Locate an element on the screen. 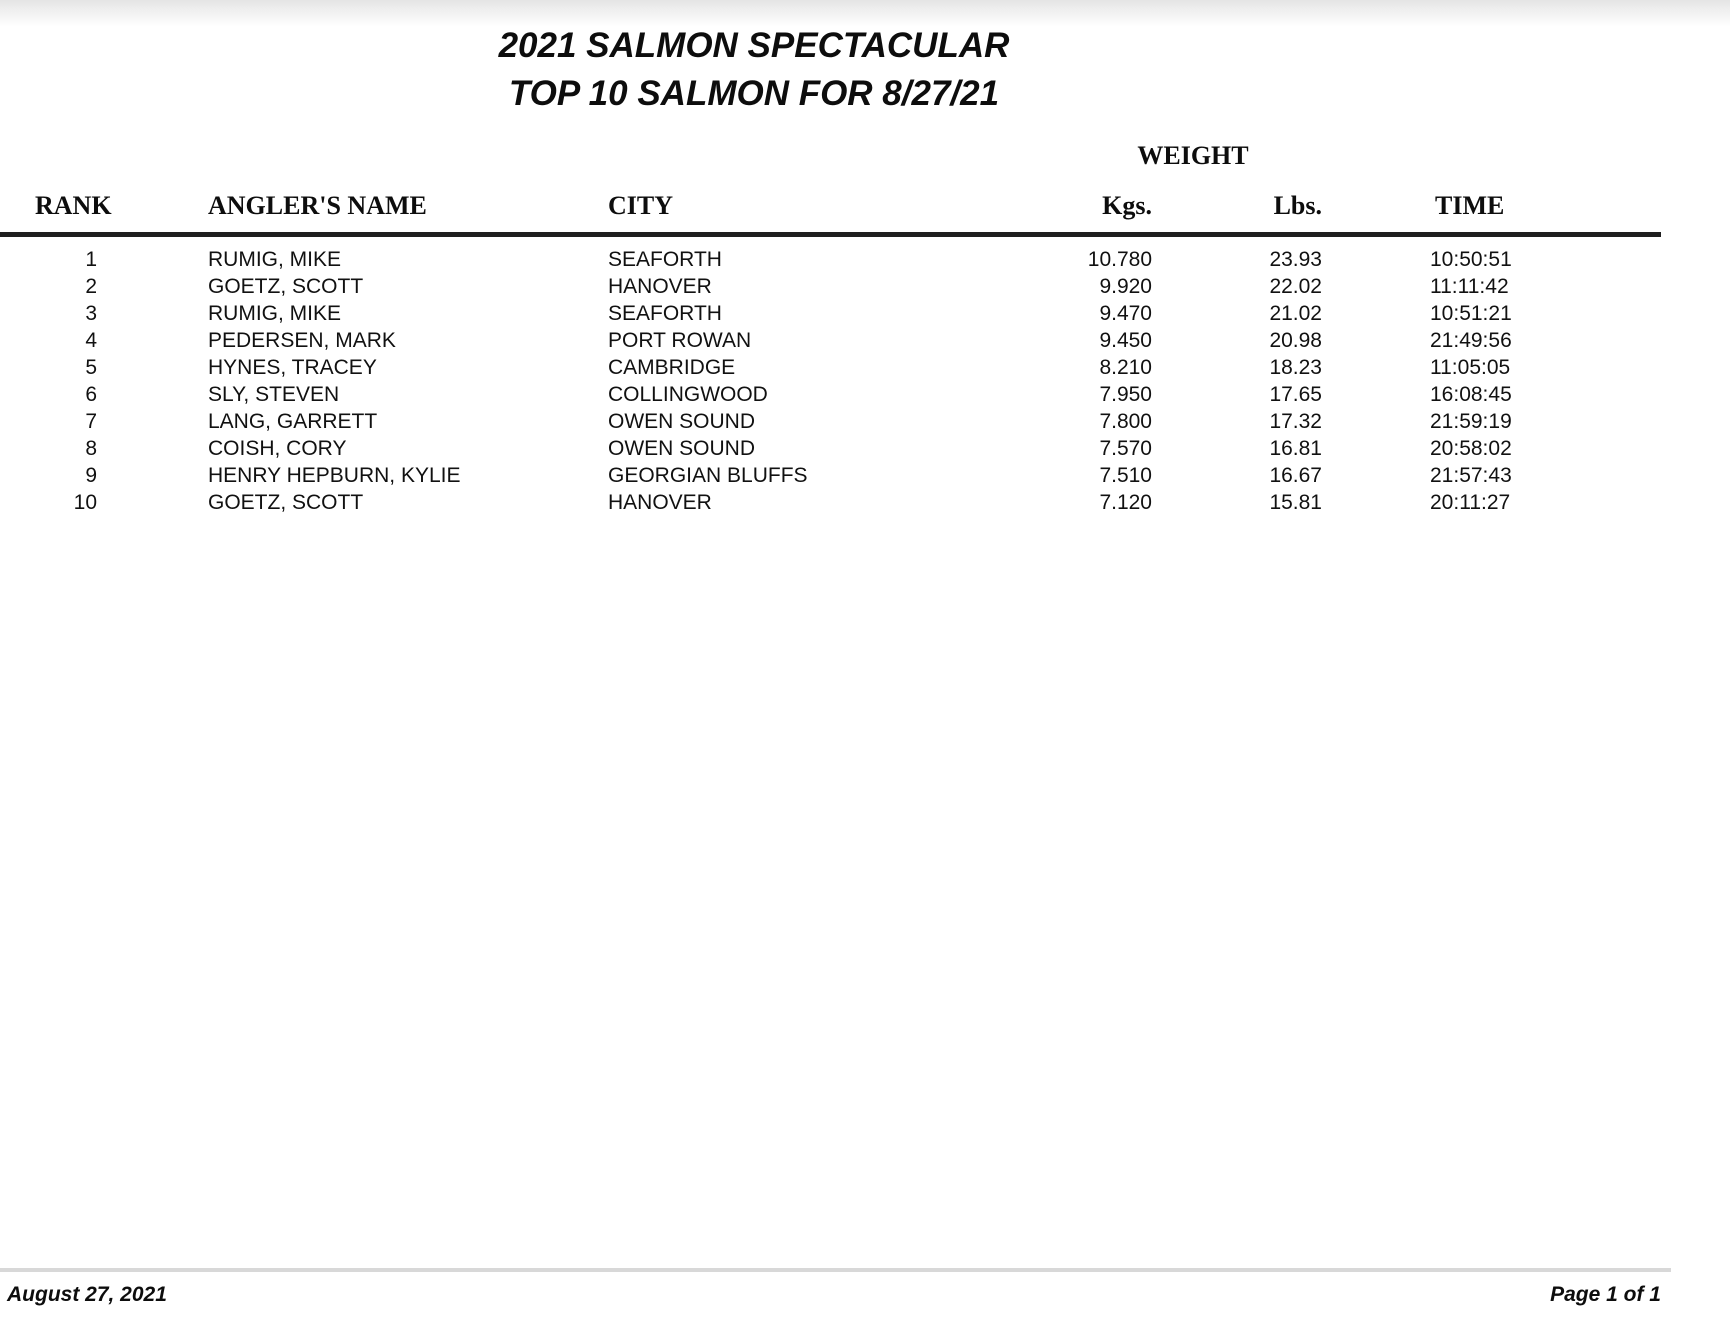 Image resolution: width=1730 pixels, height=1342 pixels. weight-kgs-cell: 7.950 is located at coordinates (1125, 394).